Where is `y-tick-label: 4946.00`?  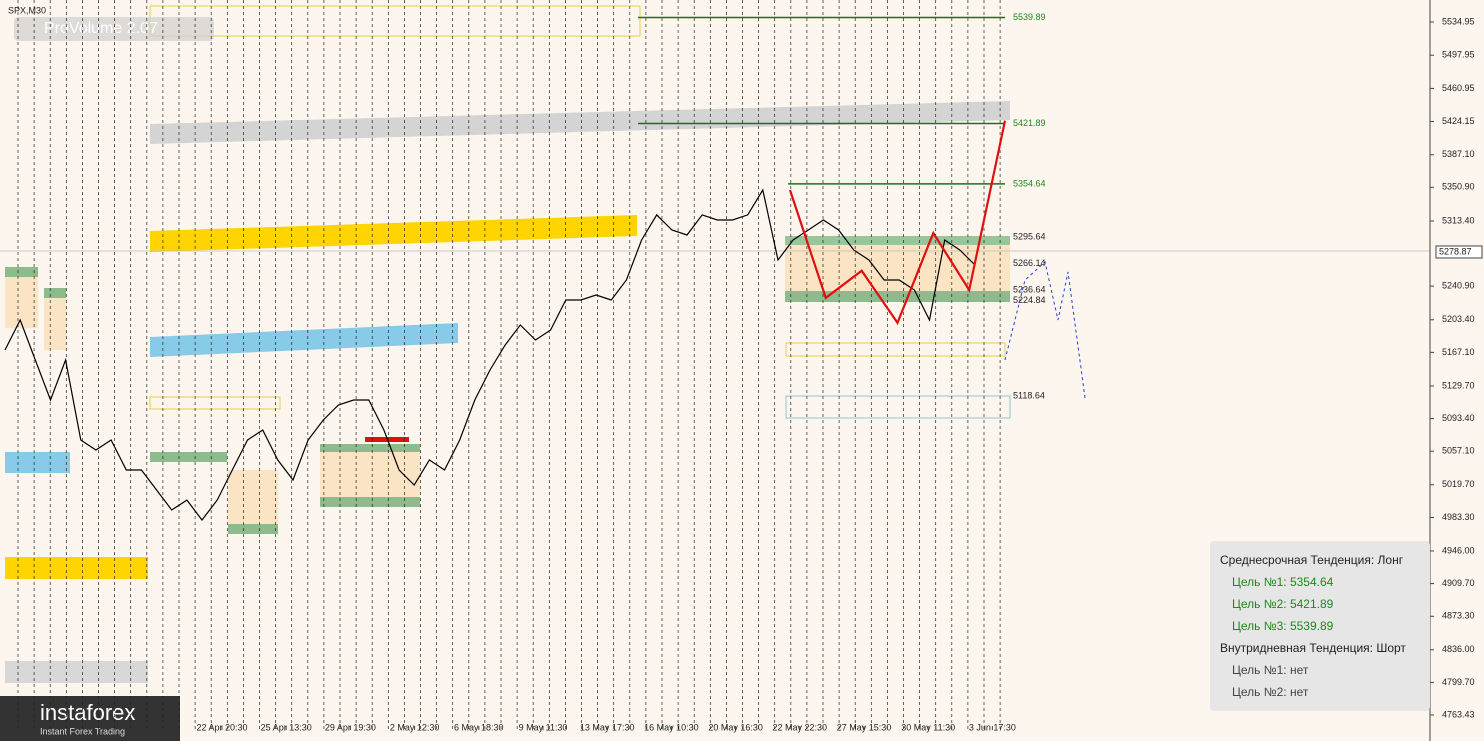 y-tick-label: 4946.00 is located at coordinates (1458, 550).